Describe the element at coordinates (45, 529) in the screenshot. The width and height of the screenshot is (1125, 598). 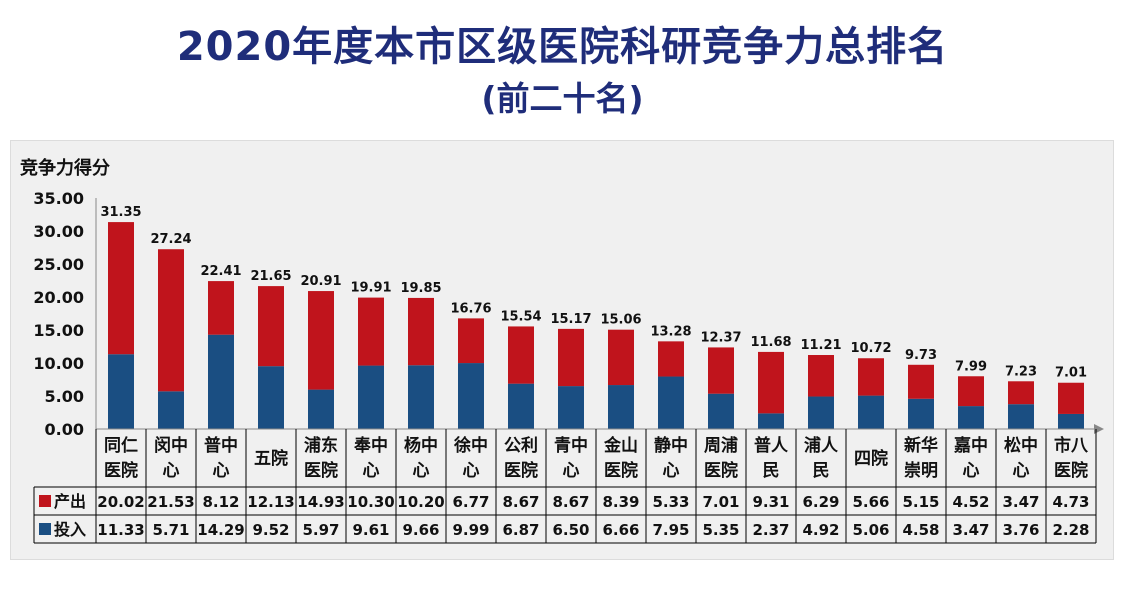
I see `legend-key-input` at that location.